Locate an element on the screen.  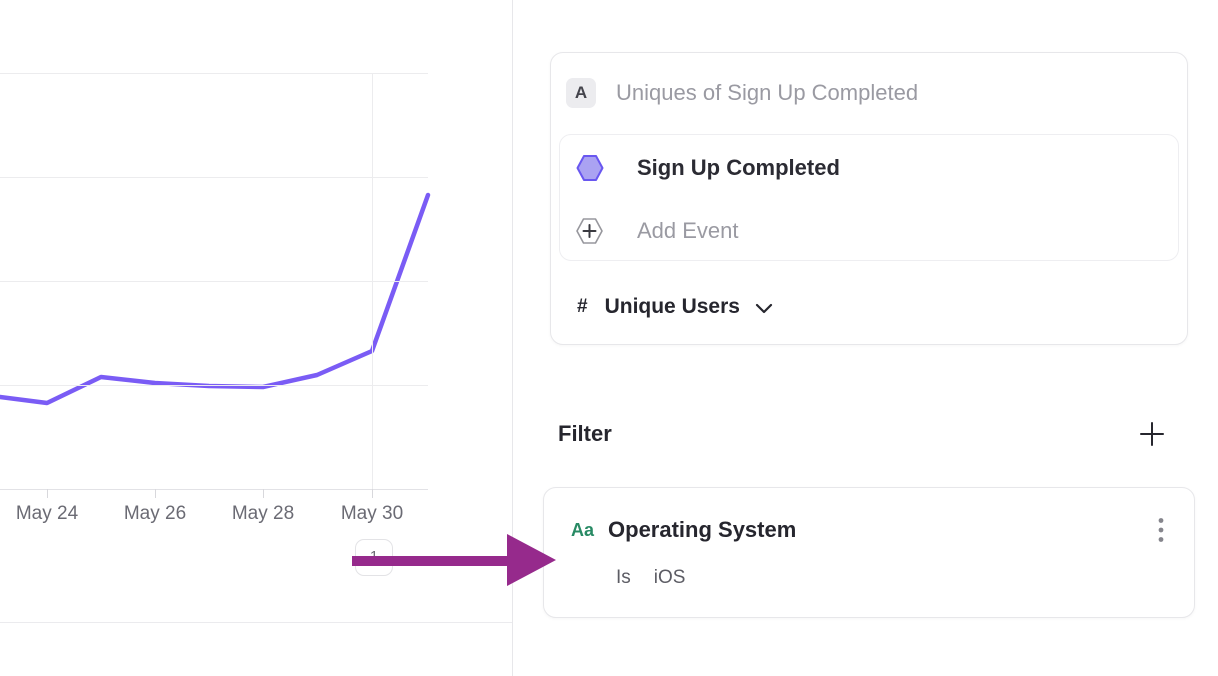
horizontal-divider is located at coordinates (256, 622).